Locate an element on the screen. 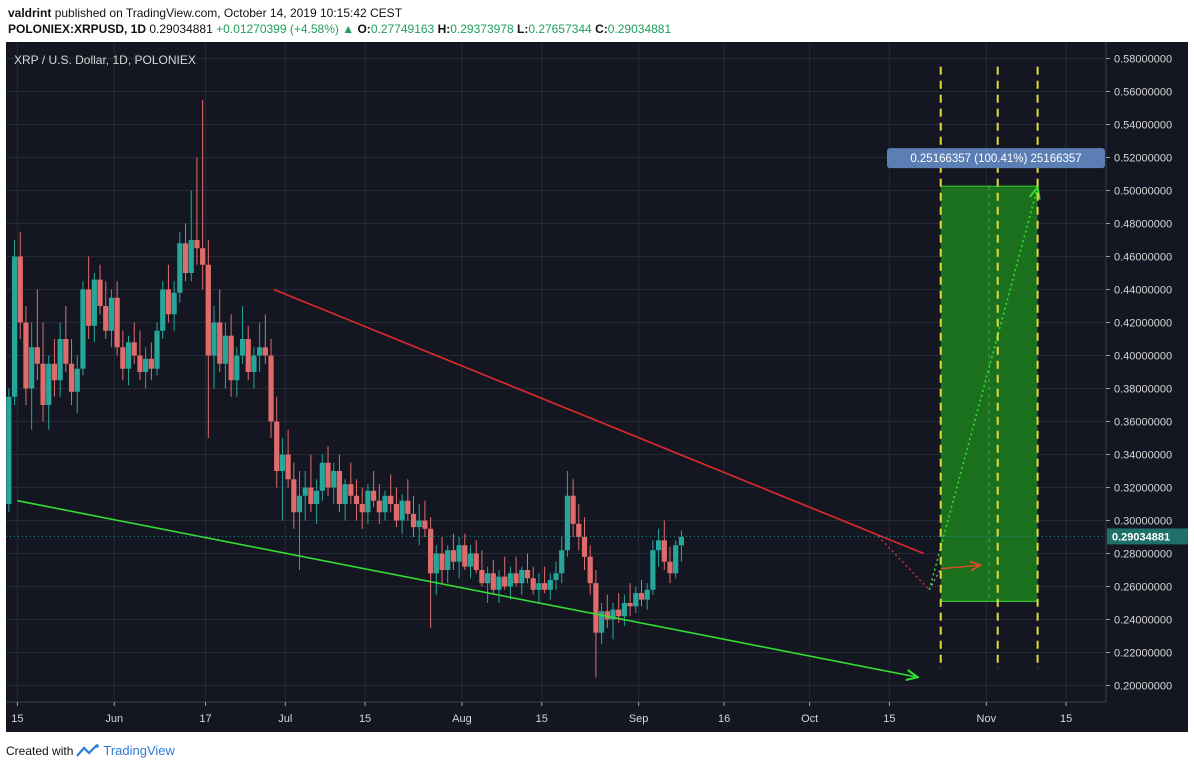  y-tick-label: 0.42000000 is located at coordinates (1143, 324).